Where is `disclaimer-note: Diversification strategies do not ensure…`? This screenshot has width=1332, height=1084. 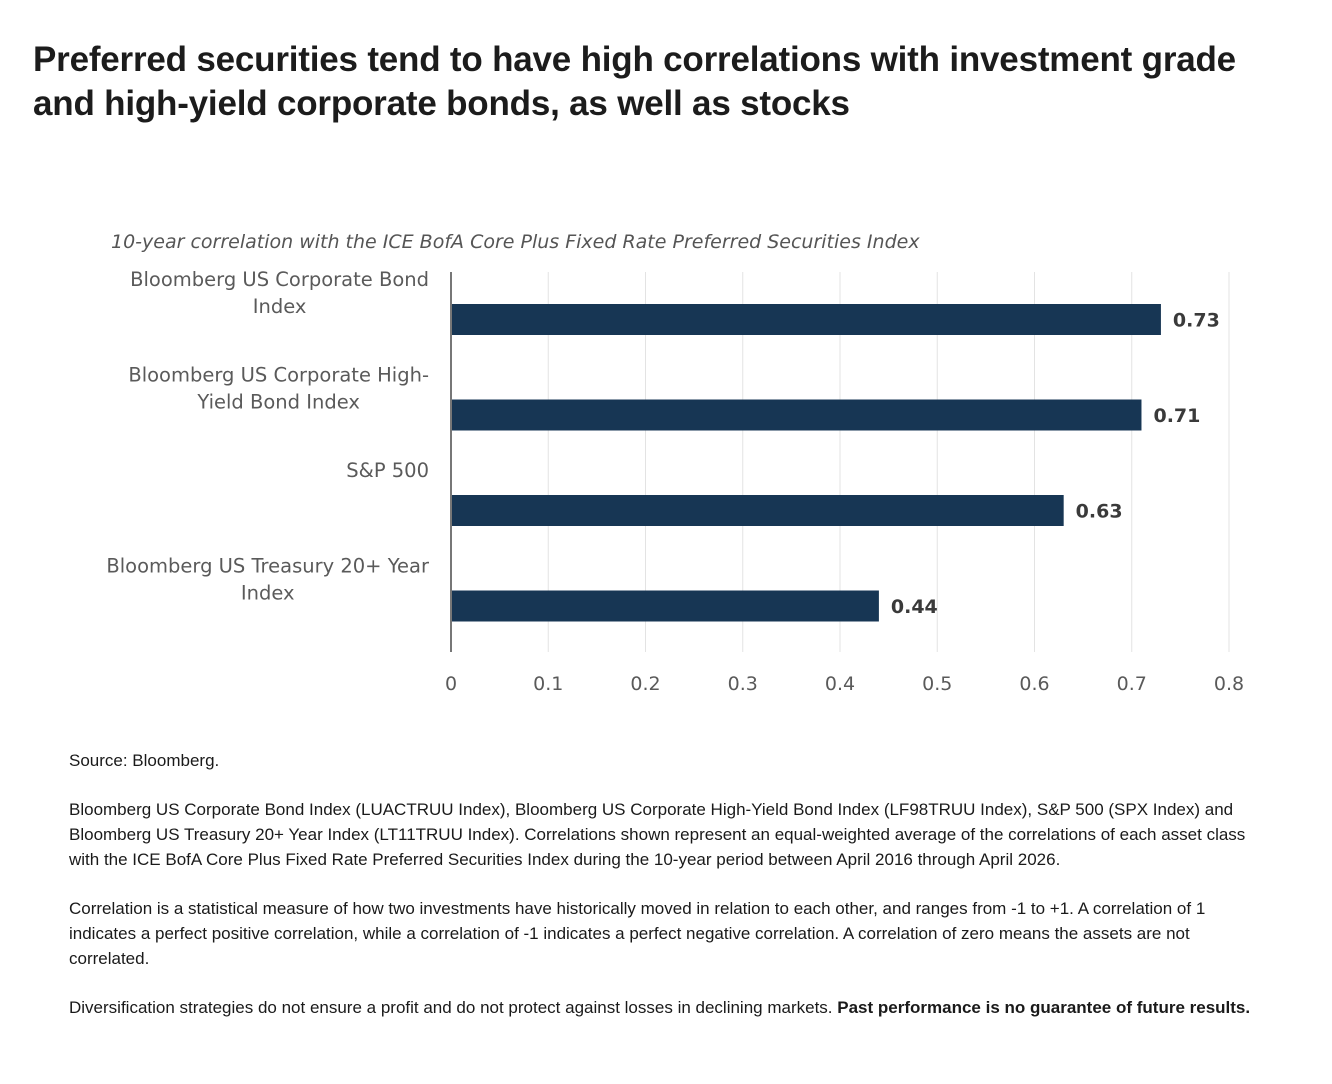
disclaimer-note: Diversification strategies do not ensure… is located at coordinates (669, 1007).